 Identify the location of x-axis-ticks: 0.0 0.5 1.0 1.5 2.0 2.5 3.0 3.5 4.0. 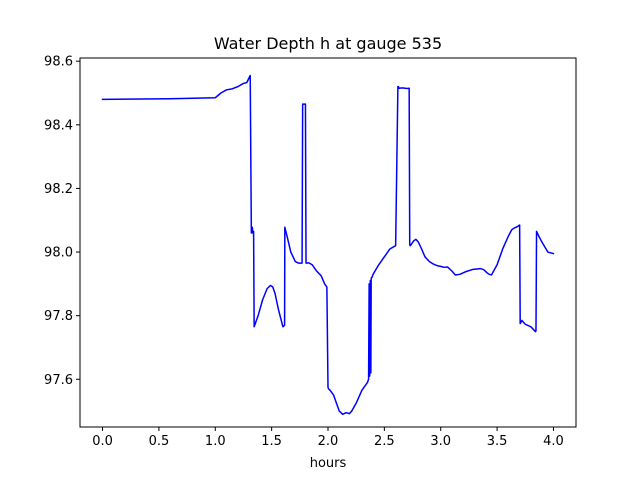
(328, 438).